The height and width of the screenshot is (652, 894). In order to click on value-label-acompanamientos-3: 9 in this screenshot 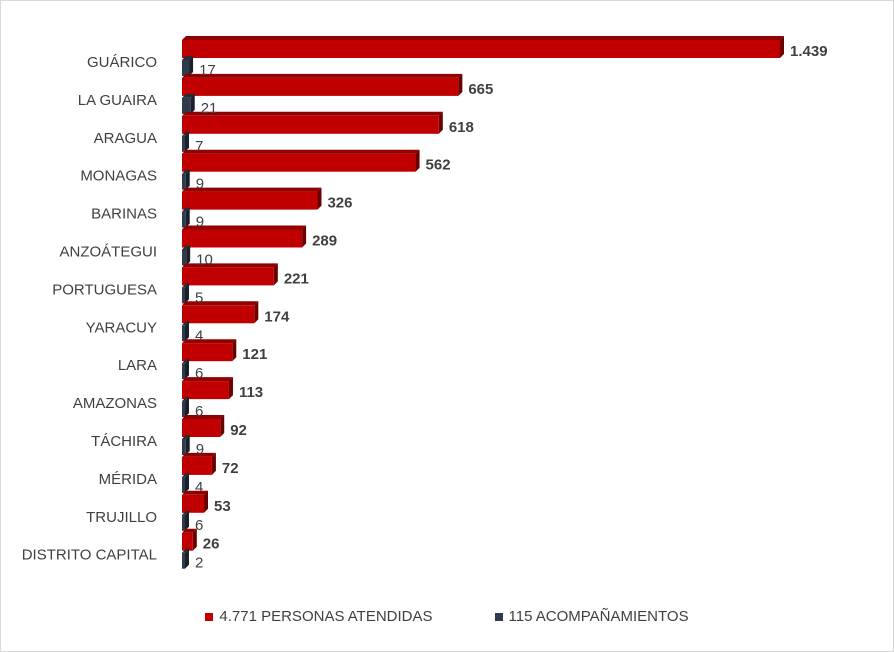, I will do `click(200, 184)`.